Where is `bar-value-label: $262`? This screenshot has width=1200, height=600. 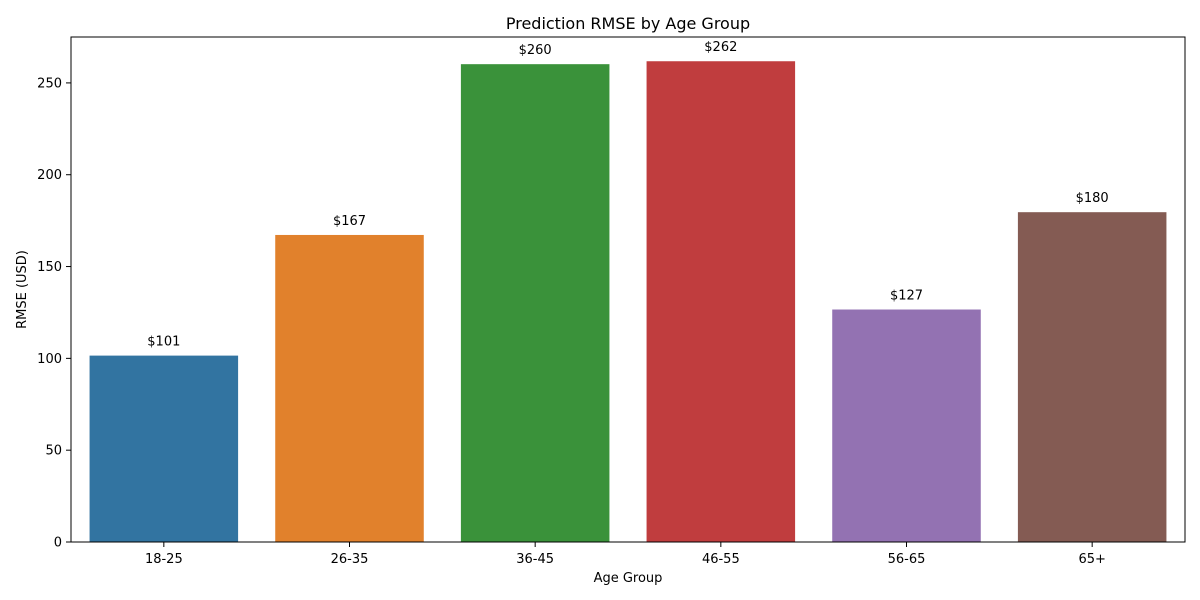 bar-value-label: $262 is located at coordinates (720, 47).